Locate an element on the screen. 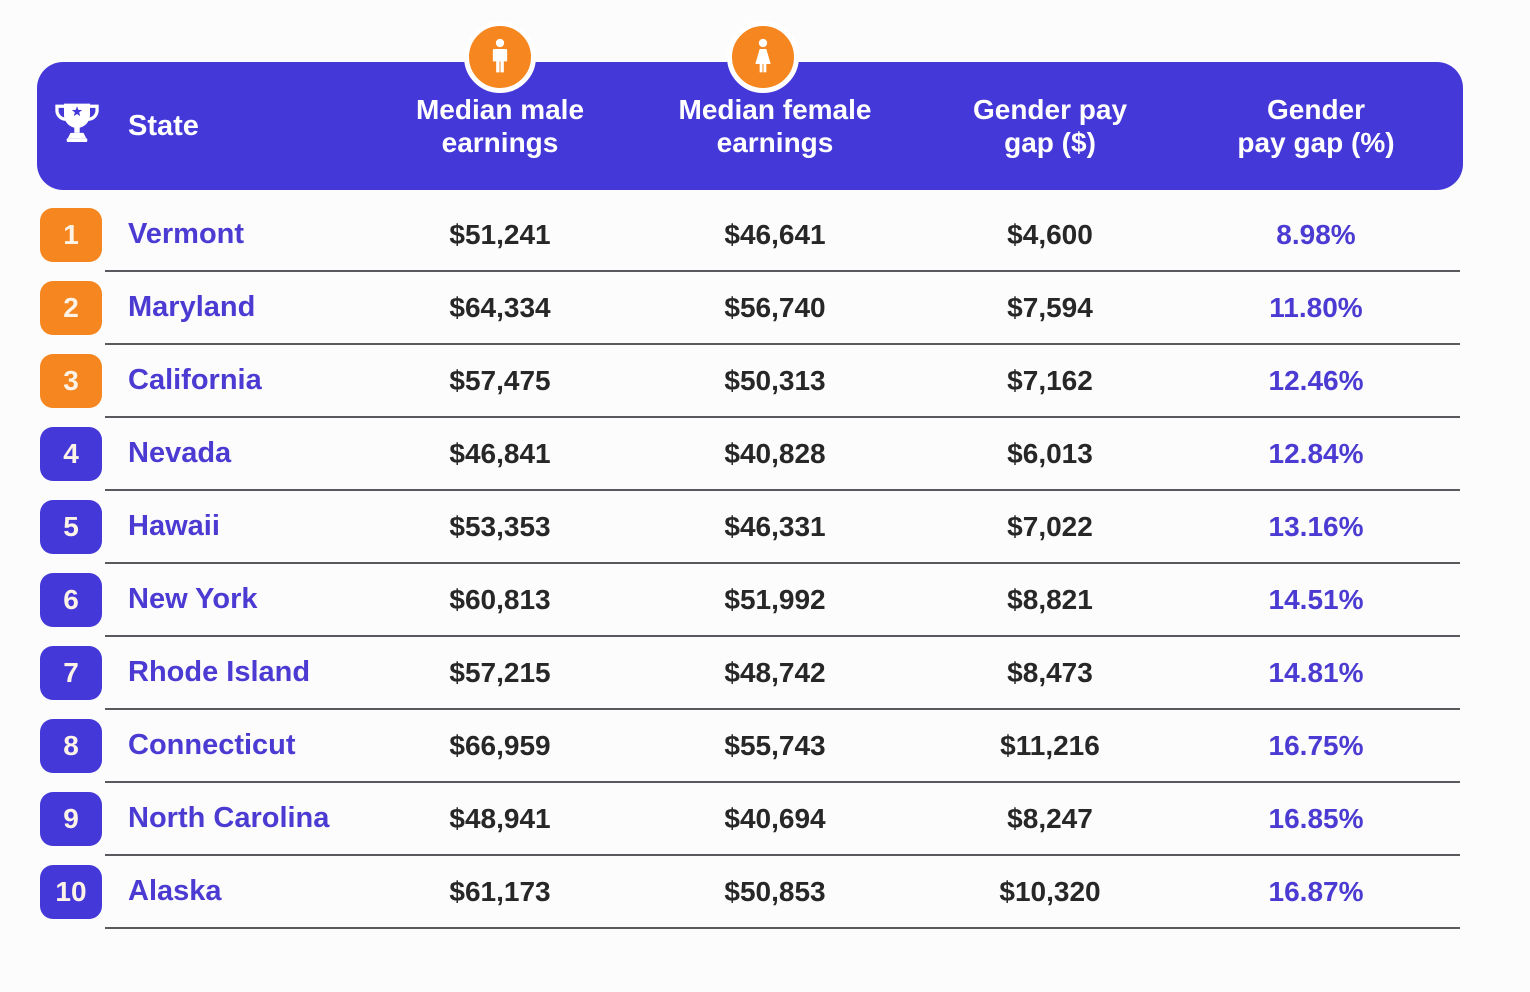  female-earnings-value: $48,742 is located at coordinates (775, 672).